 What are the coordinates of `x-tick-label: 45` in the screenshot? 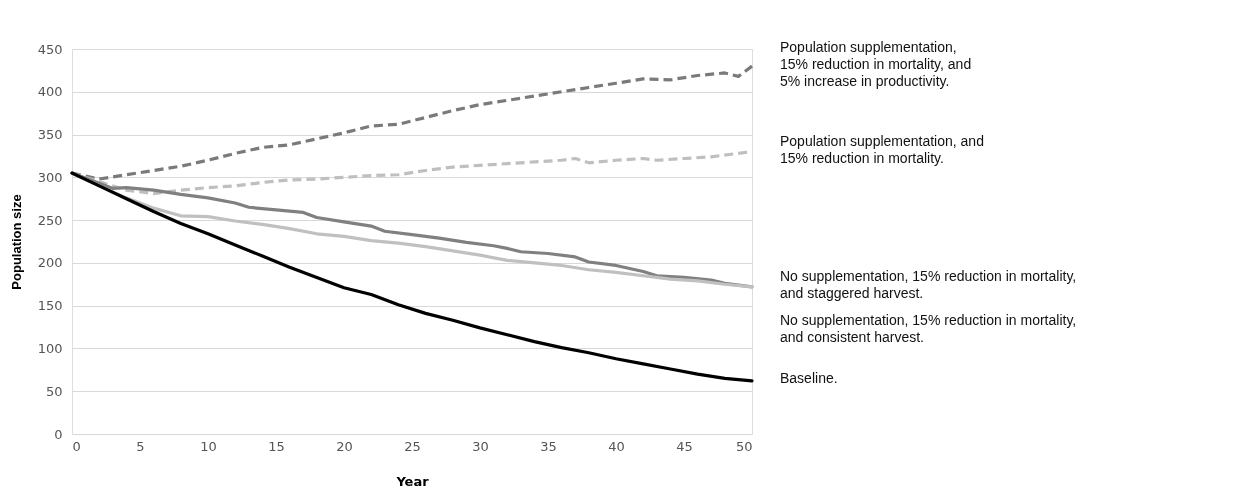 It's located at (684, 446).